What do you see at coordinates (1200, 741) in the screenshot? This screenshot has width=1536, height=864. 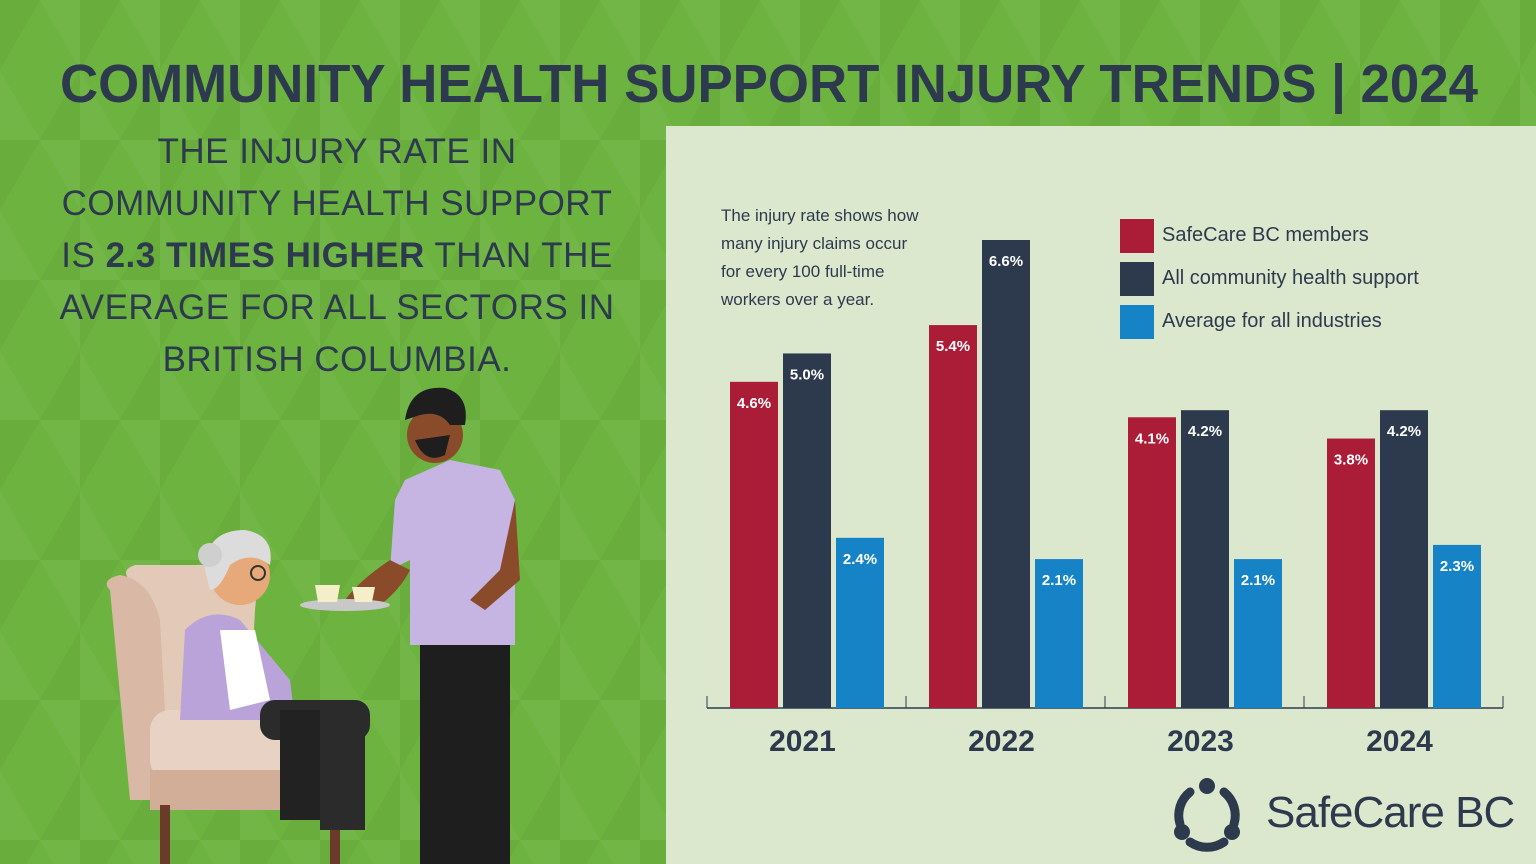 I see `x-tick-label: 2023` at bounding box center [1200, 741].